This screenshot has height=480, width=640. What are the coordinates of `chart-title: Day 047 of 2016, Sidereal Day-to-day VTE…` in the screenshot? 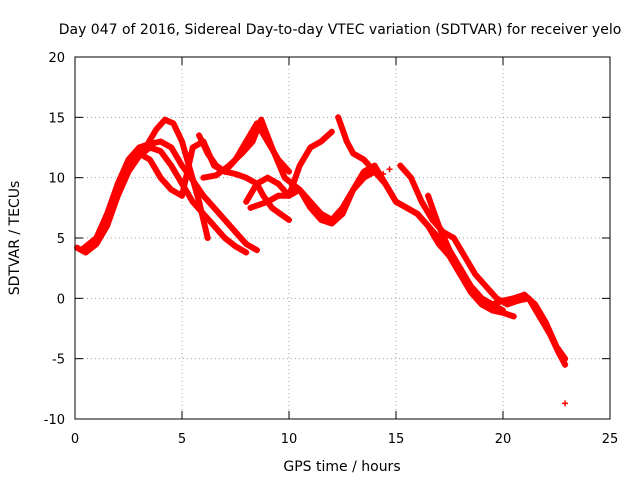 It's located at (340, 30).